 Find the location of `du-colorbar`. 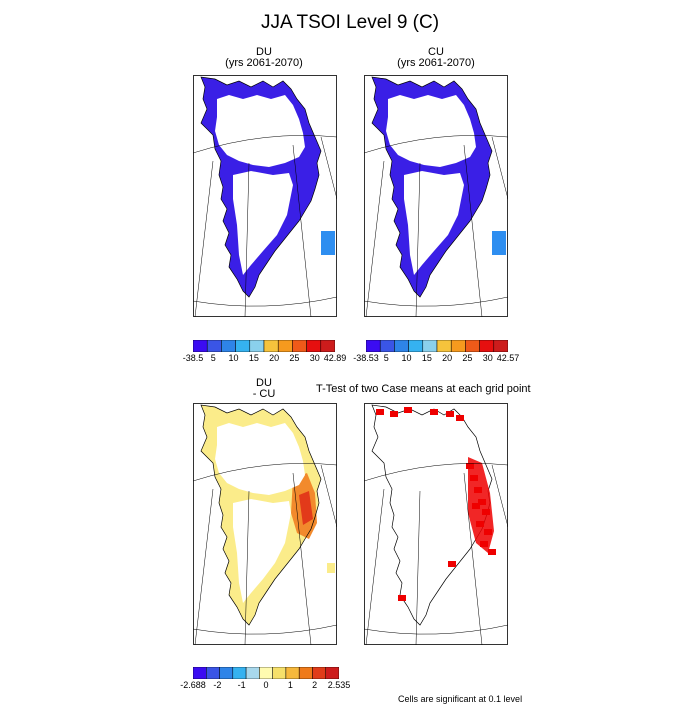

du-colorbar is located at coordinates (264, 346).